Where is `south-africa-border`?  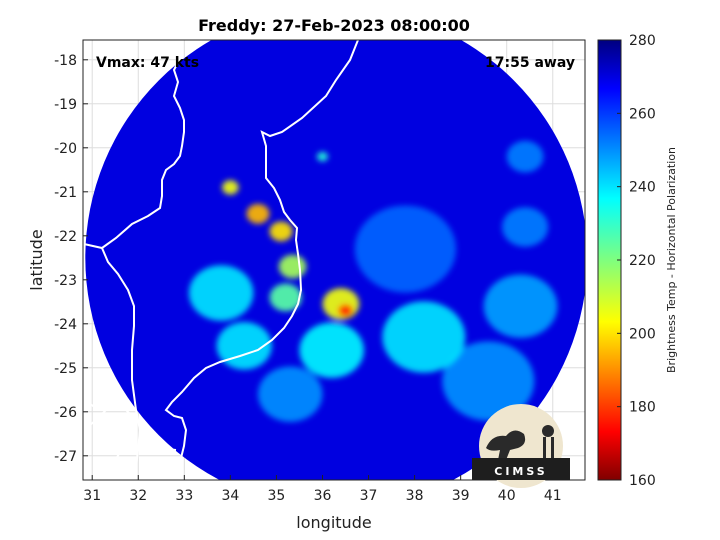 south-africa-border is located at coordinates (121, 358).